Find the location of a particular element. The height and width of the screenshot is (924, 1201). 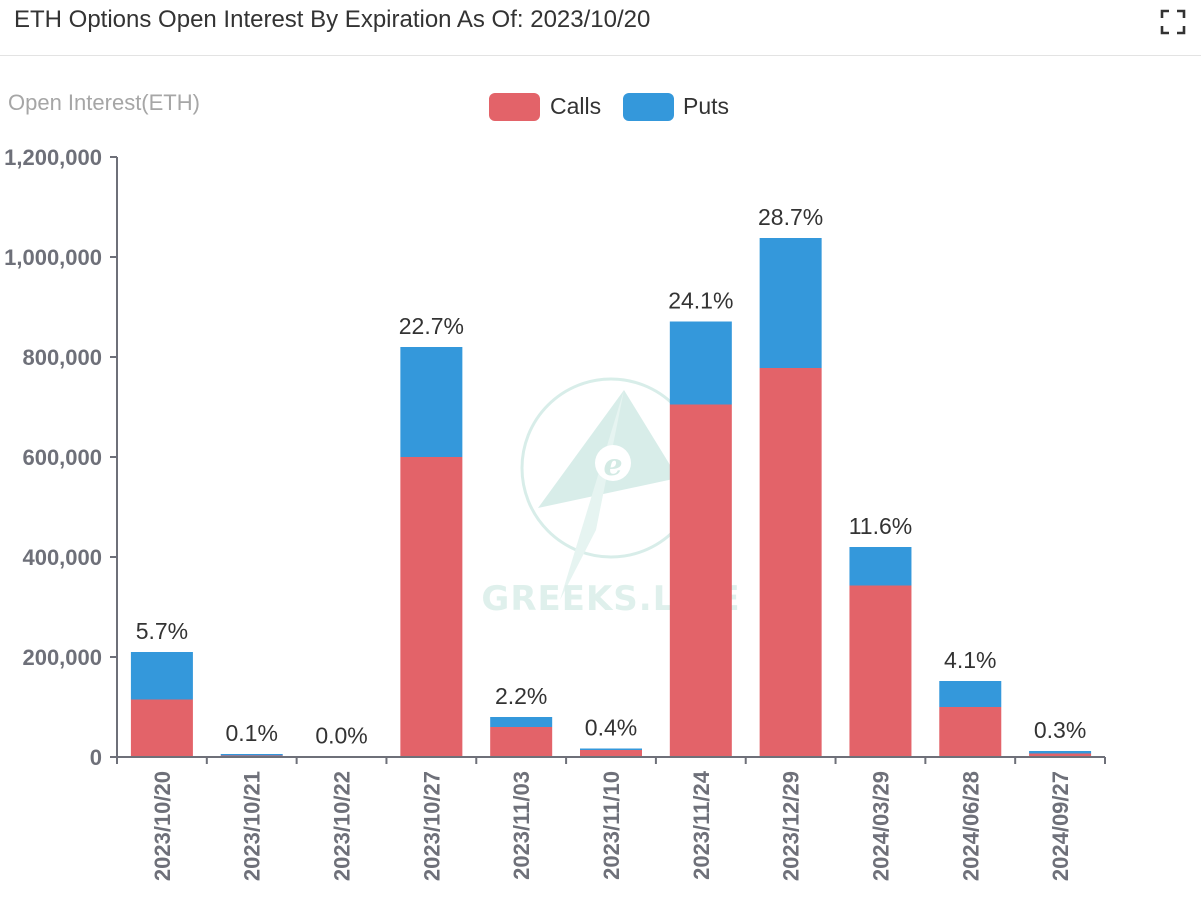

y-tick-label: 800,000 is located at coordinates (62, 357).